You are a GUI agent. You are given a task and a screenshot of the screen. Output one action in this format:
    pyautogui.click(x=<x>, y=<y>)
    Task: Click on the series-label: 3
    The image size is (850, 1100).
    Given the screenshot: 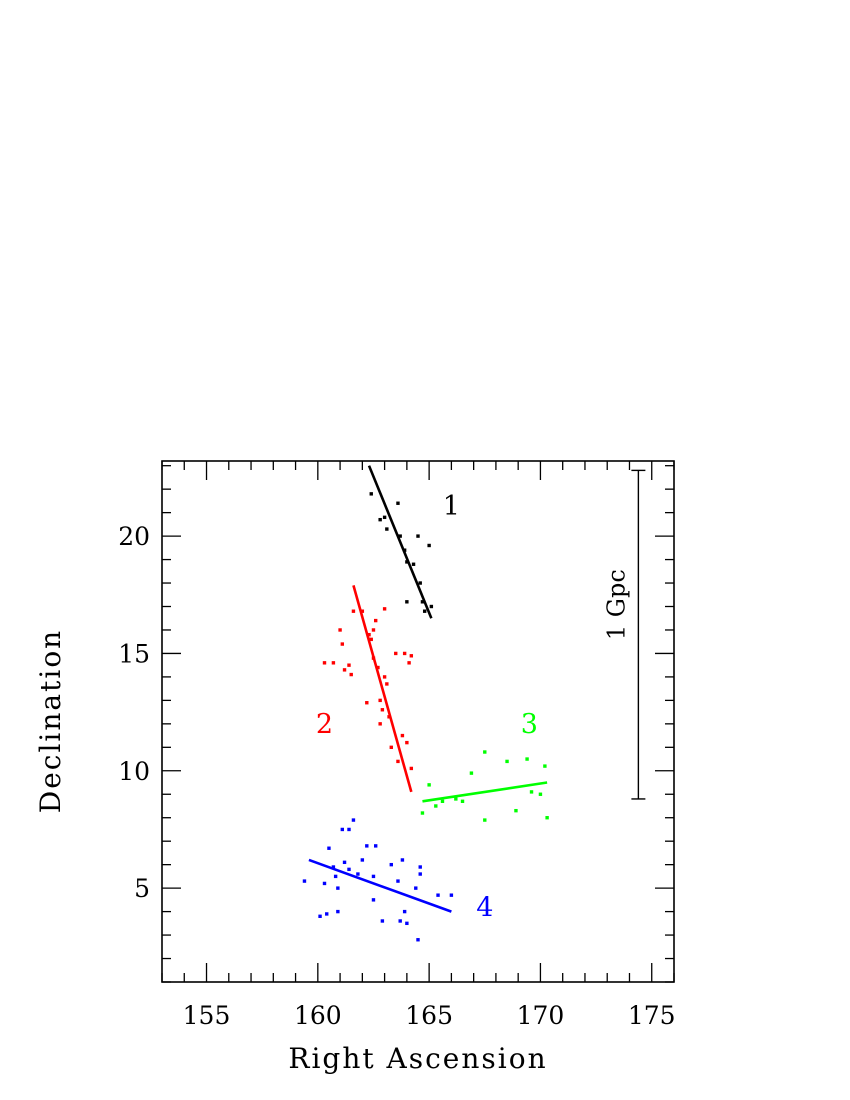 What is the action you would take?
    pyautogui.click(x=529, y=724)
    